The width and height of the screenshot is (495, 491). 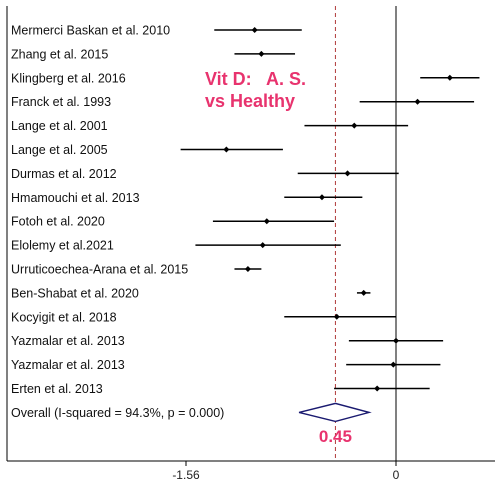 What do you see at coordinates (59, 150) in the screenshot?
I see `study-label: Lange et al. 2005` at bounding box center [59, 150].